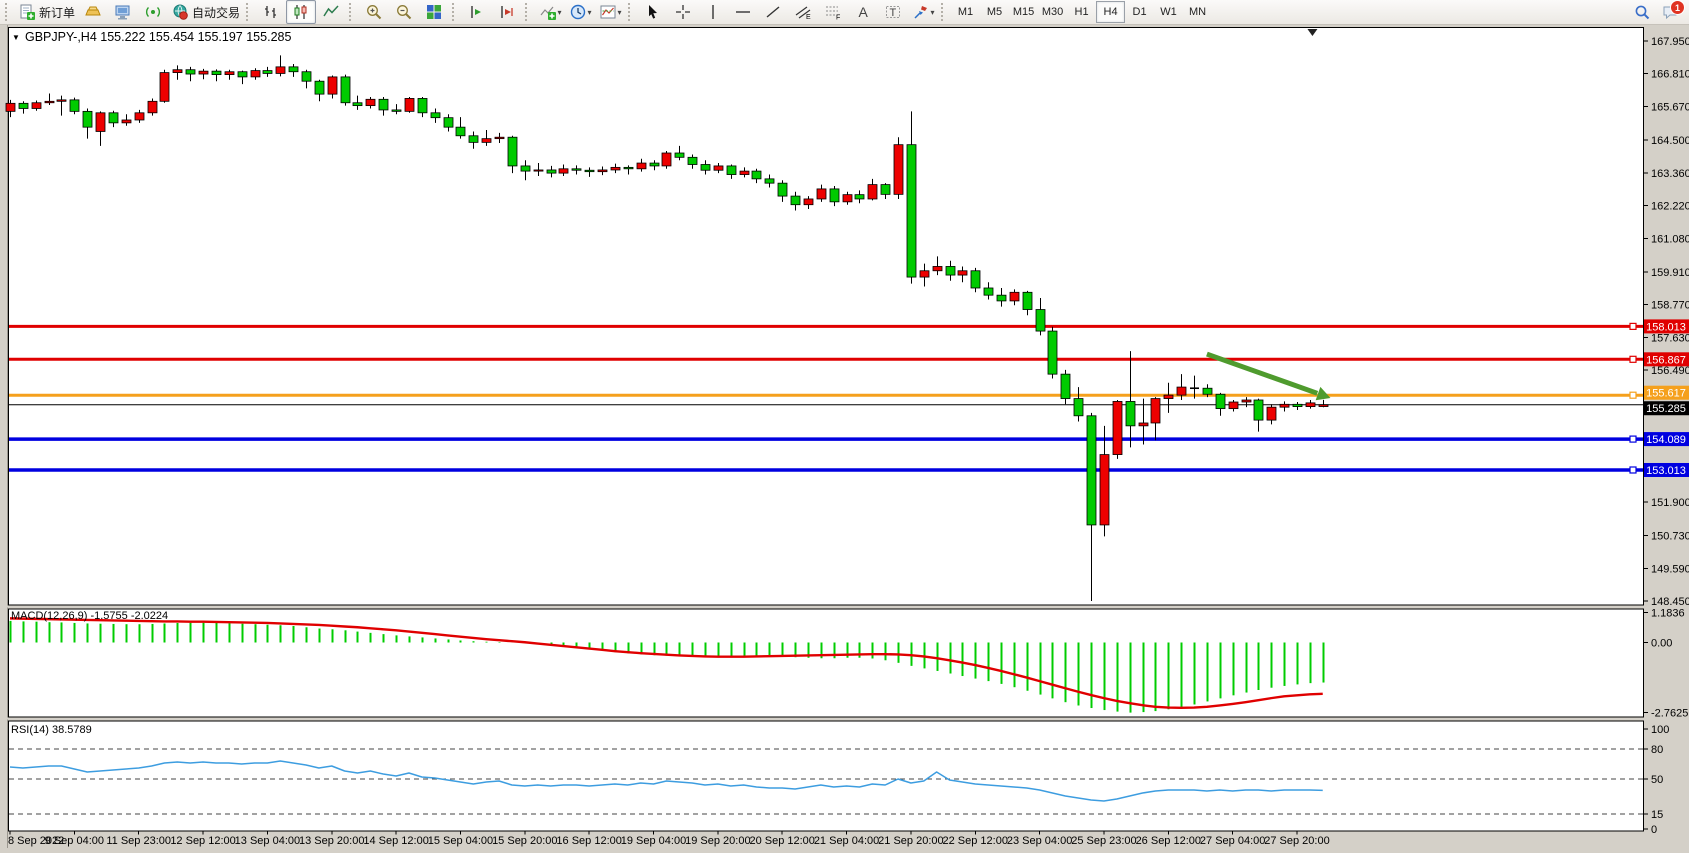  I want to click on templates-button: ▾, so click(610, 12).